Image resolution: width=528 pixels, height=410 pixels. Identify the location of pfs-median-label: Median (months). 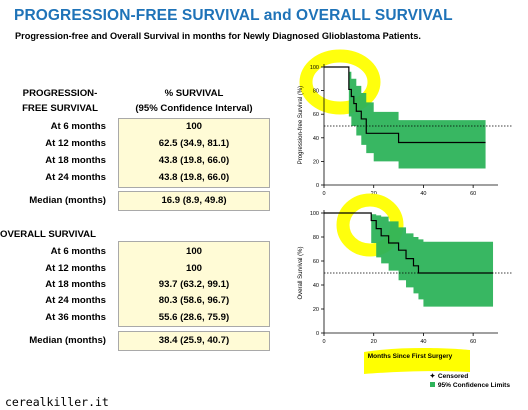
(67, 200).